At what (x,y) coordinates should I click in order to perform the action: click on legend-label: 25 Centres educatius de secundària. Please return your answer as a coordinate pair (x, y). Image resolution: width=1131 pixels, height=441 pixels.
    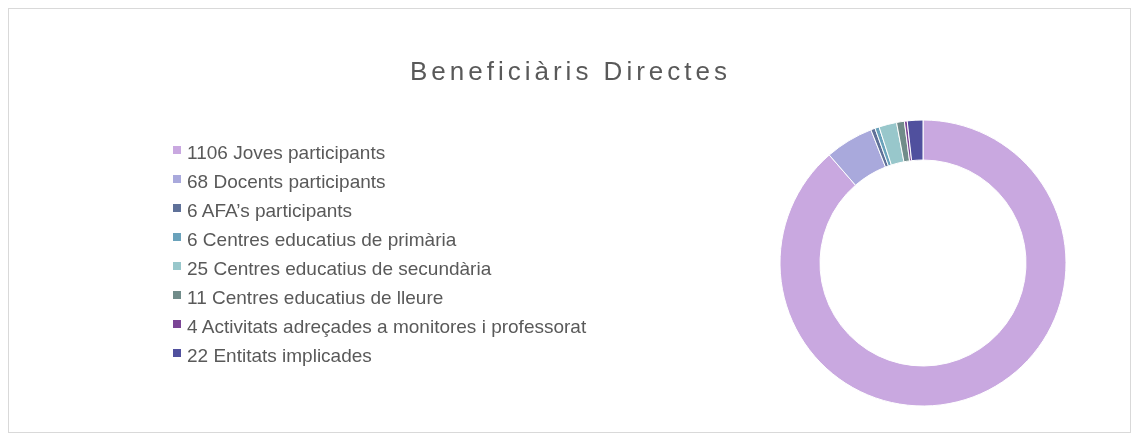
    Looking at the image, I should click on (339, 269).